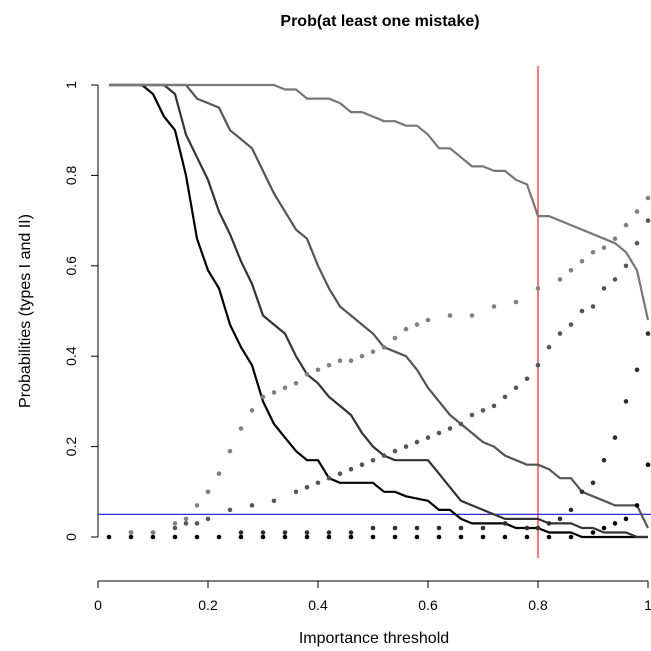 The width and height of the screenshot is (651, 651). Describe the element at coordinates (538, 605) in the screenshot. I see `x-tick-label: 0.8` at that location.